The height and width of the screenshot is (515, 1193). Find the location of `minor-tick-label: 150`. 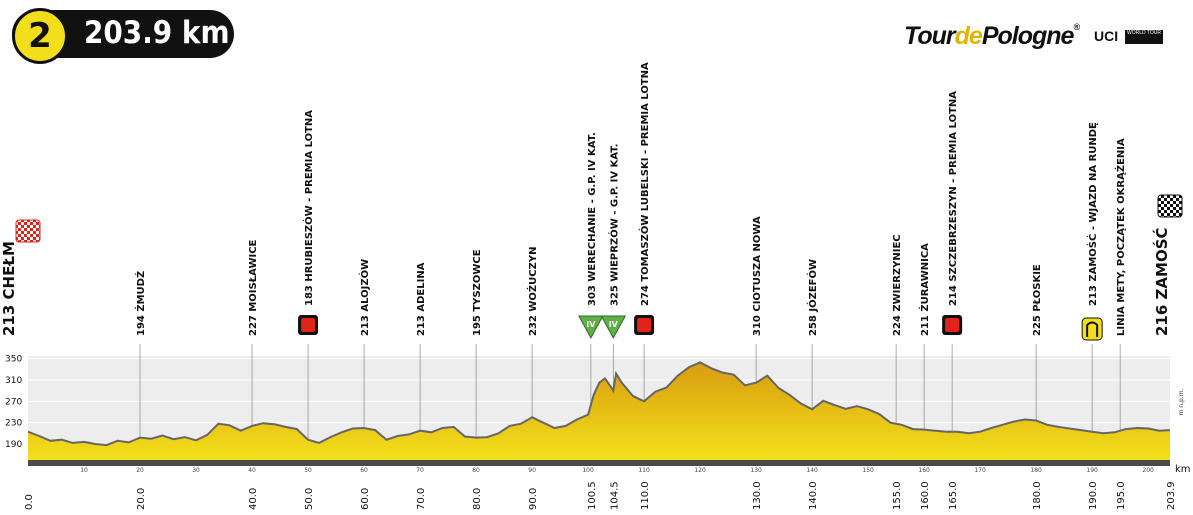

minor-tick-label: 150 is located at coordinates (868, 470).